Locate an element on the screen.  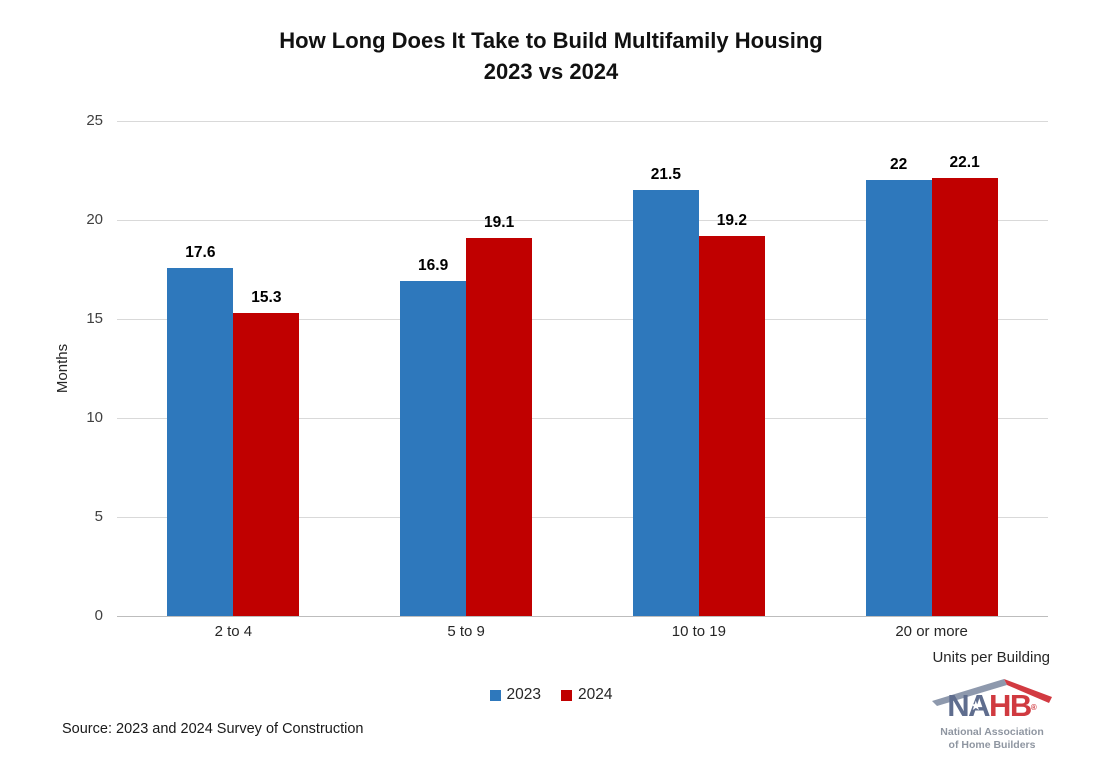
nahb-letters-hb: HB is located at coordinates (1010, 705).